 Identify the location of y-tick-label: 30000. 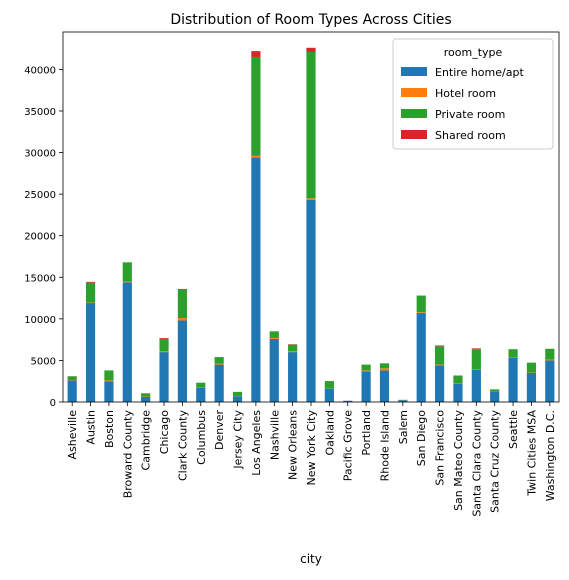
(40, 154).